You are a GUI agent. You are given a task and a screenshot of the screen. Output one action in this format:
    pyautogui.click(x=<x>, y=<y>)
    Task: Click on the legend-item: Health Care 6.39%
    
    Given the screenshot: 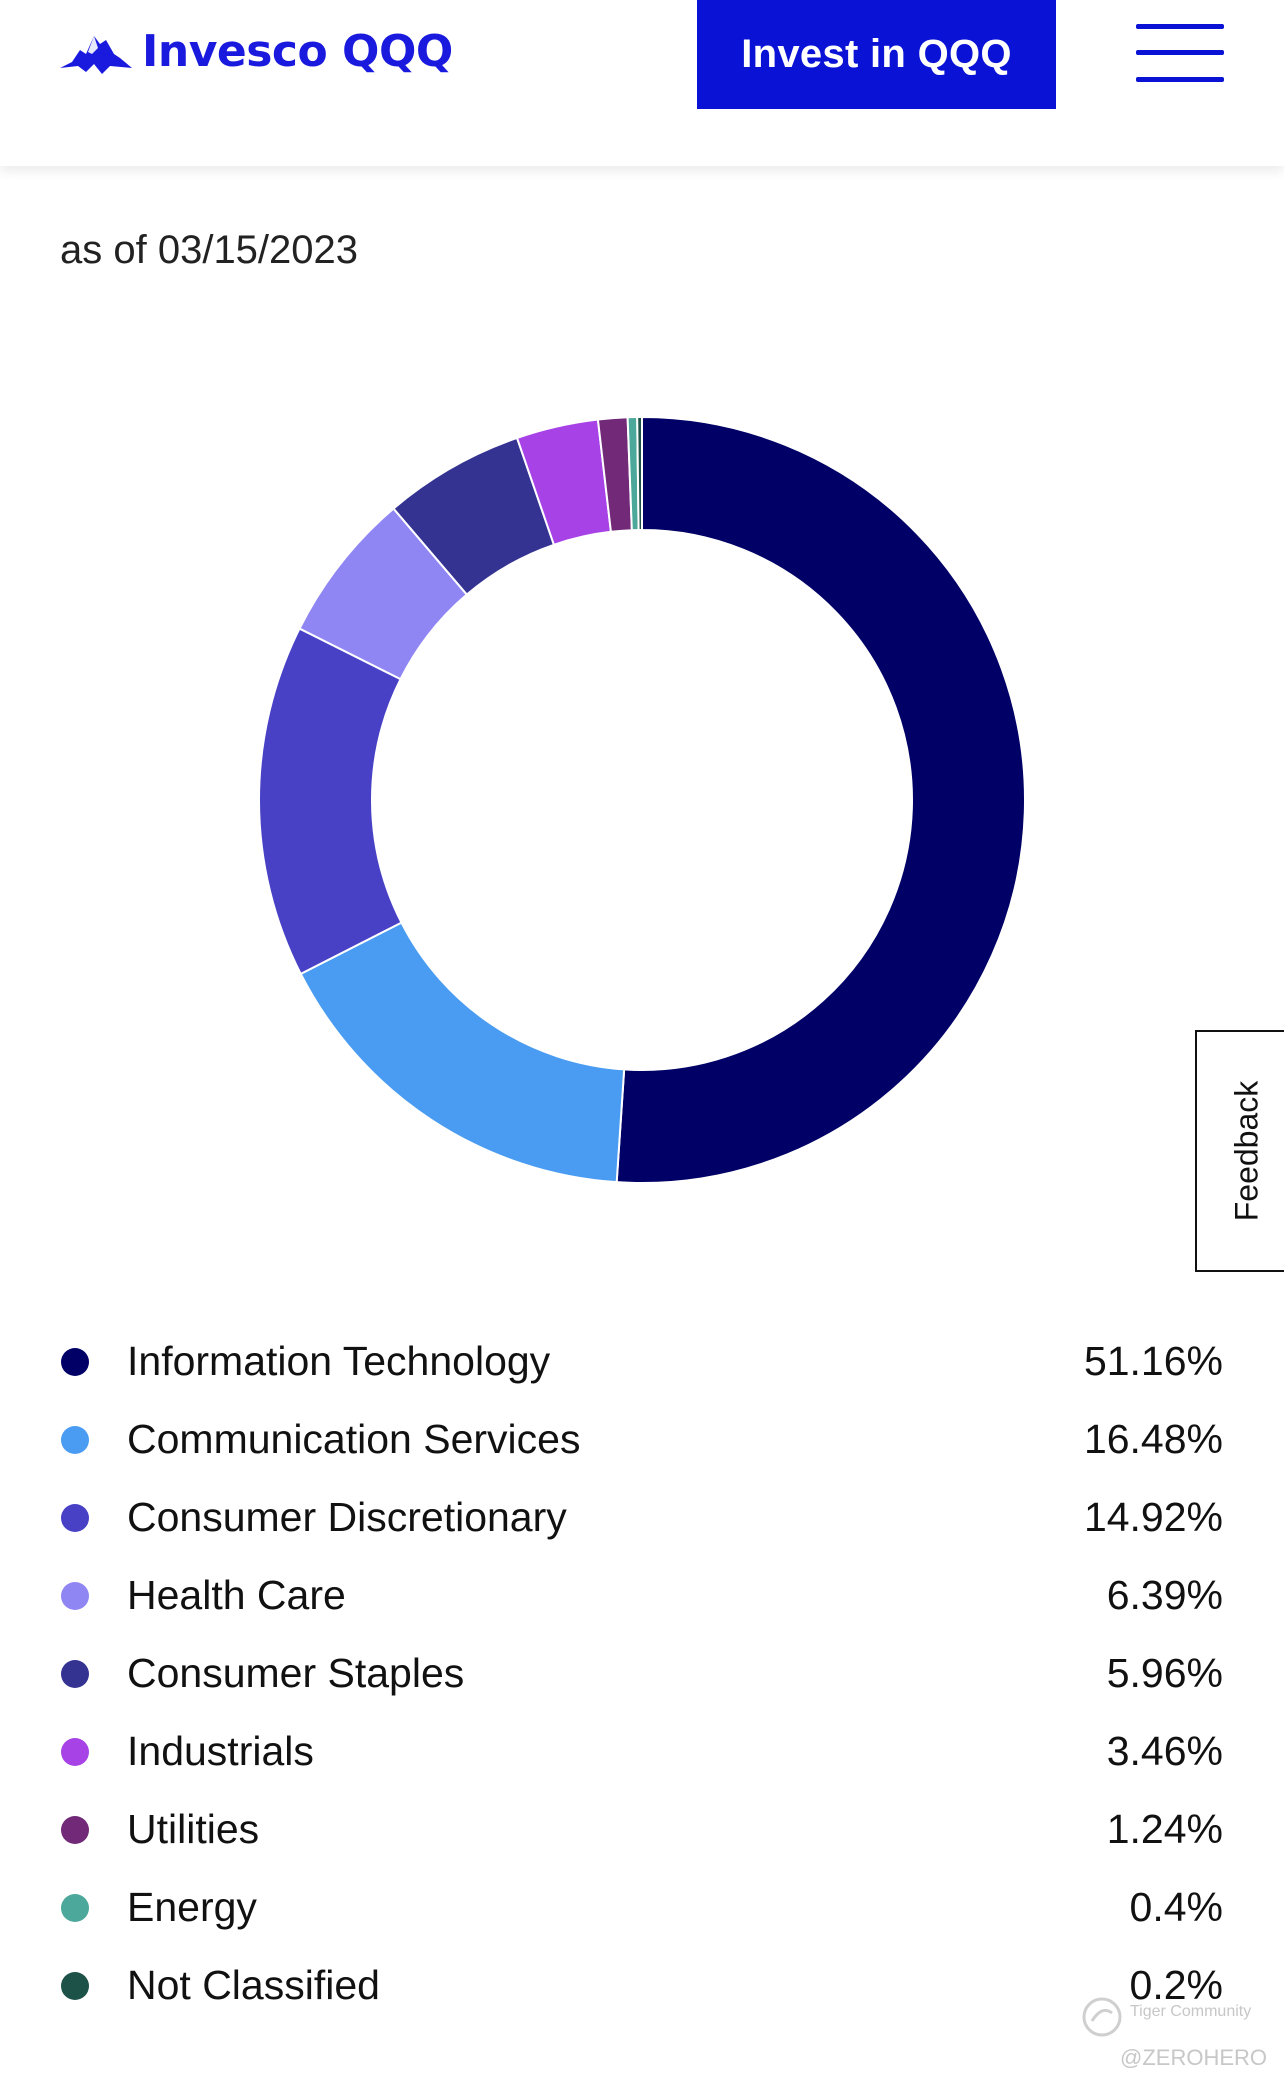 What is the action you would take?
    pyautogui.click(x=642, y=1593)
    